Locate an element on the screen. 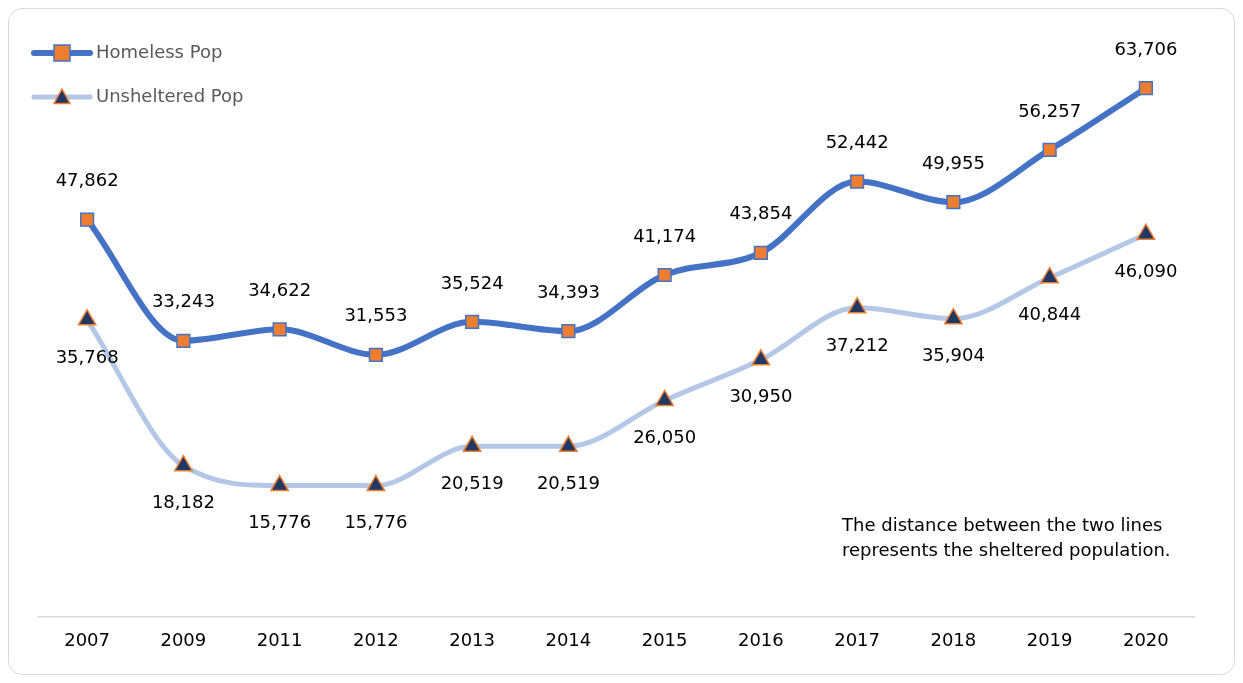 The image size is (1243, 683). x-tick-label: 2017 is located at coordinates (857, 639).